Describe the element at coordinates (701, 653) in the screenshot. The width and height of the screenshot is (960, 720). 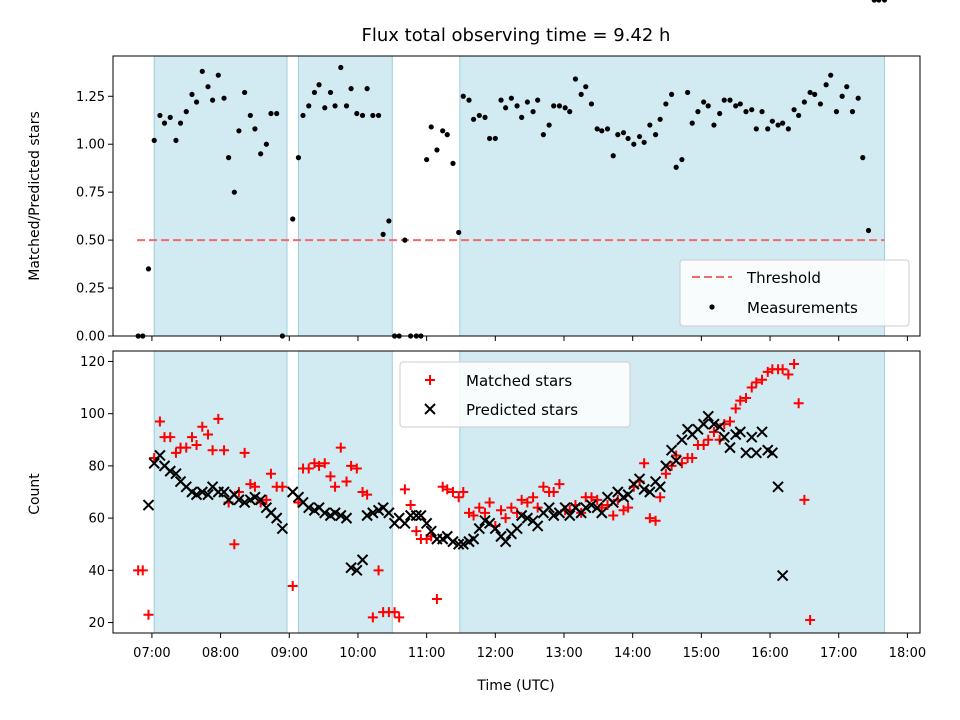
I see `x-tick-label: 15:00` at that location.